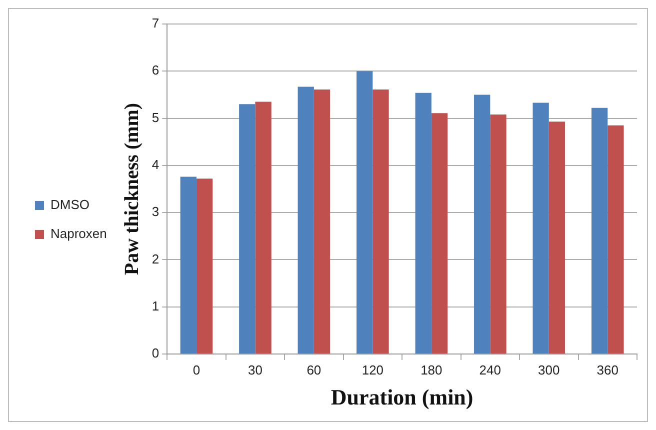 The width and height of the screenshot is (656, 430). What do you see at coordinates (78, 234) in the screenshot?
I see `legend-label: Naproxen` at bounding box center [78, 234].